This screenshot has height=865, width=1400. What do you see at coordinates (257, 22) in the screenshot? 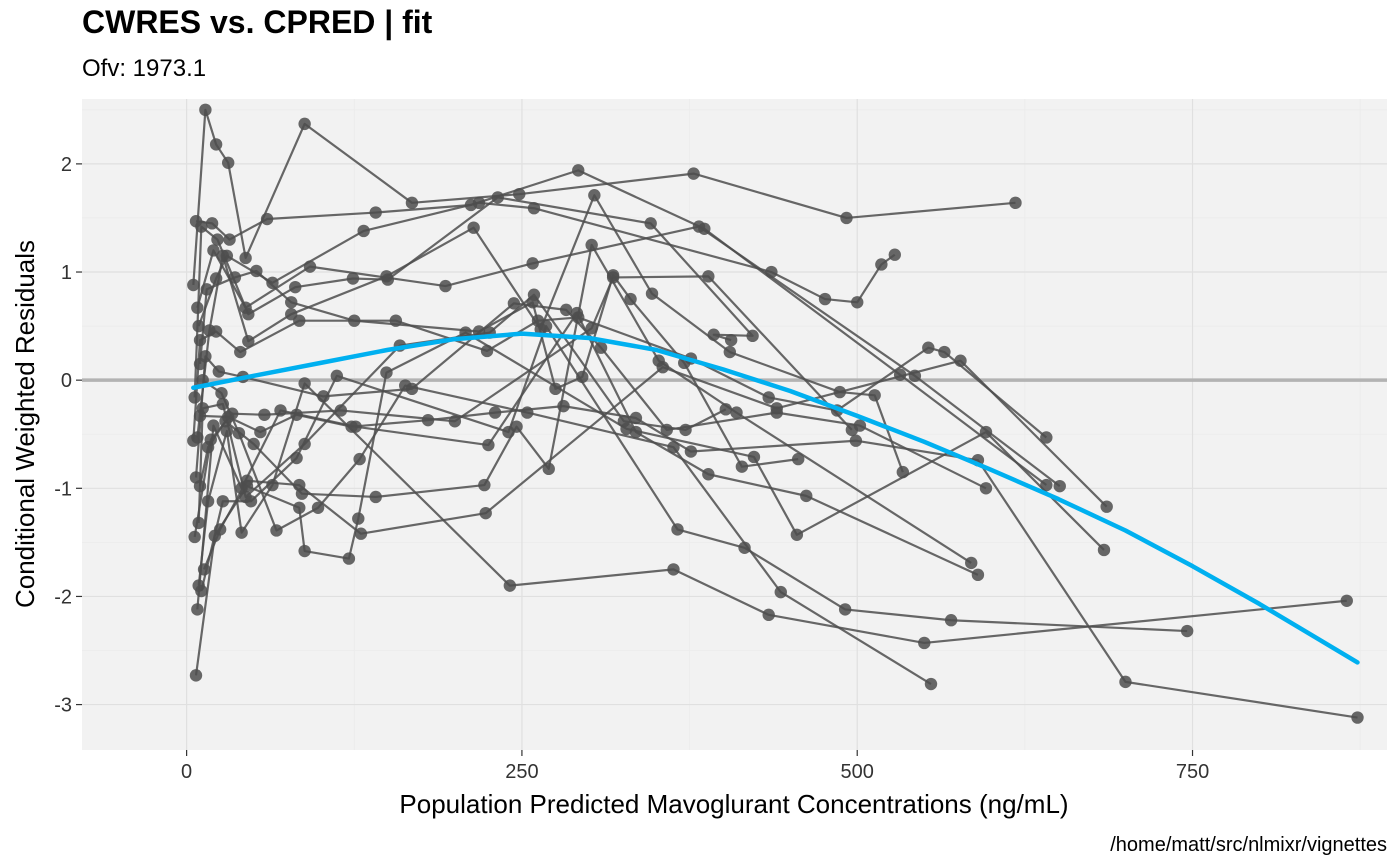
I see `chart-title: CWRES vs. CPRED | fit` at bounding box center [257, 22].